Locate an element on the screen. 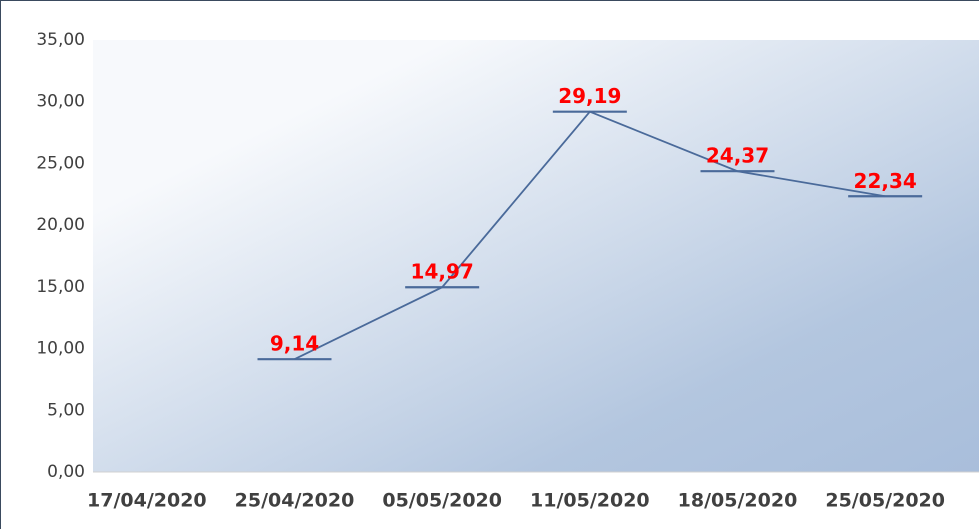  value-label: 14,97 is located at coordinates (442, 272).